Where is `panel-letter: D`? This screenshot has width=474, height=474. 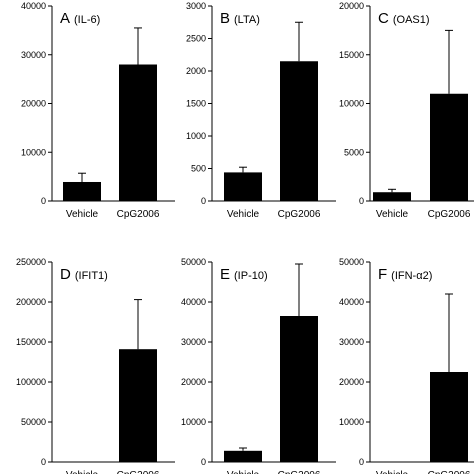
panel-letter: D is located at coordinates (65, 274).